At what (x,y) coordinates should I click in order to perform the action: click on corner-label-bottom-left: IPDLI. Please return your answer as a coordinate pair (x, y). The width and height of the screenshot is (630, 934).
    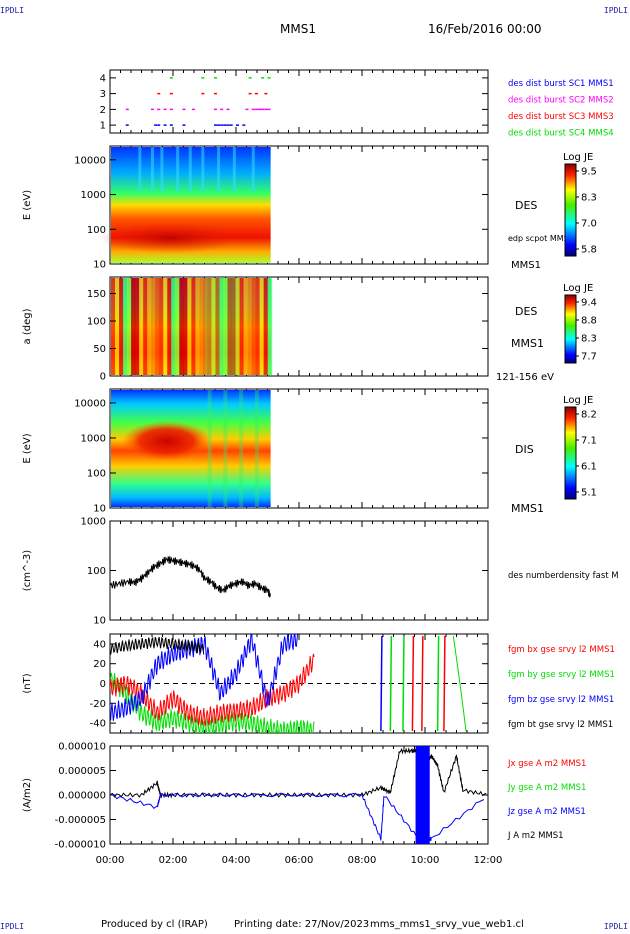
    Looking at the image, I should click on (12, 926).